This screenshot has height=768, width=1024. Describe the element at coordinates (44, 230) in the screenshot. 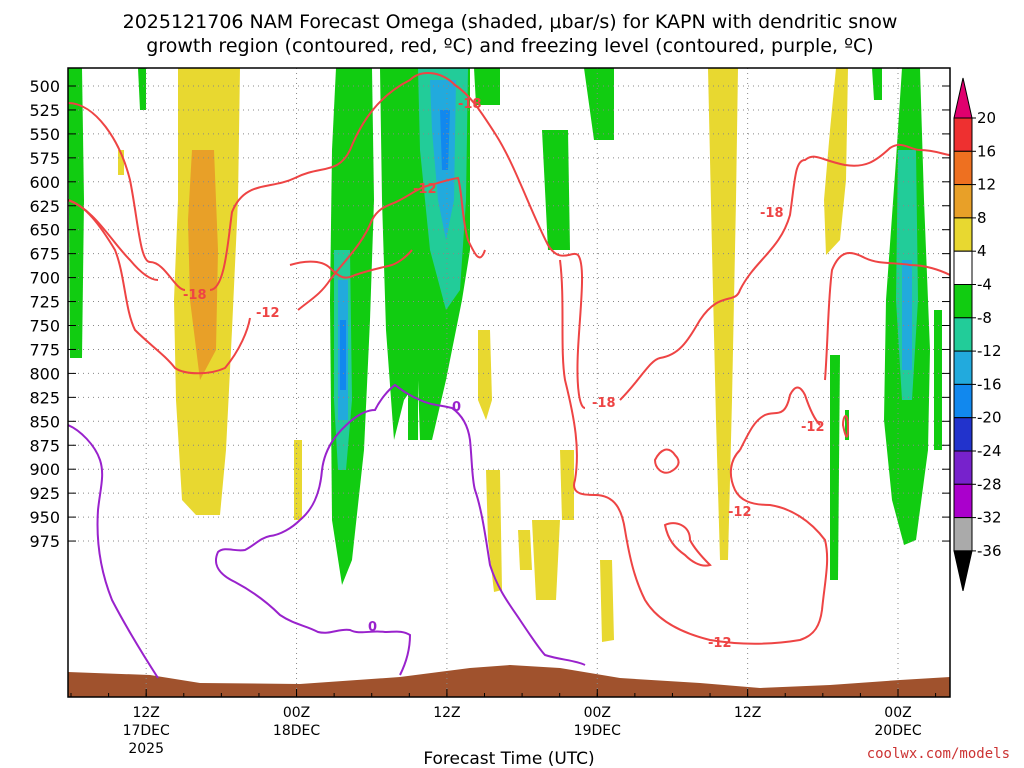

I see `y-tick-label: 650` at that location.